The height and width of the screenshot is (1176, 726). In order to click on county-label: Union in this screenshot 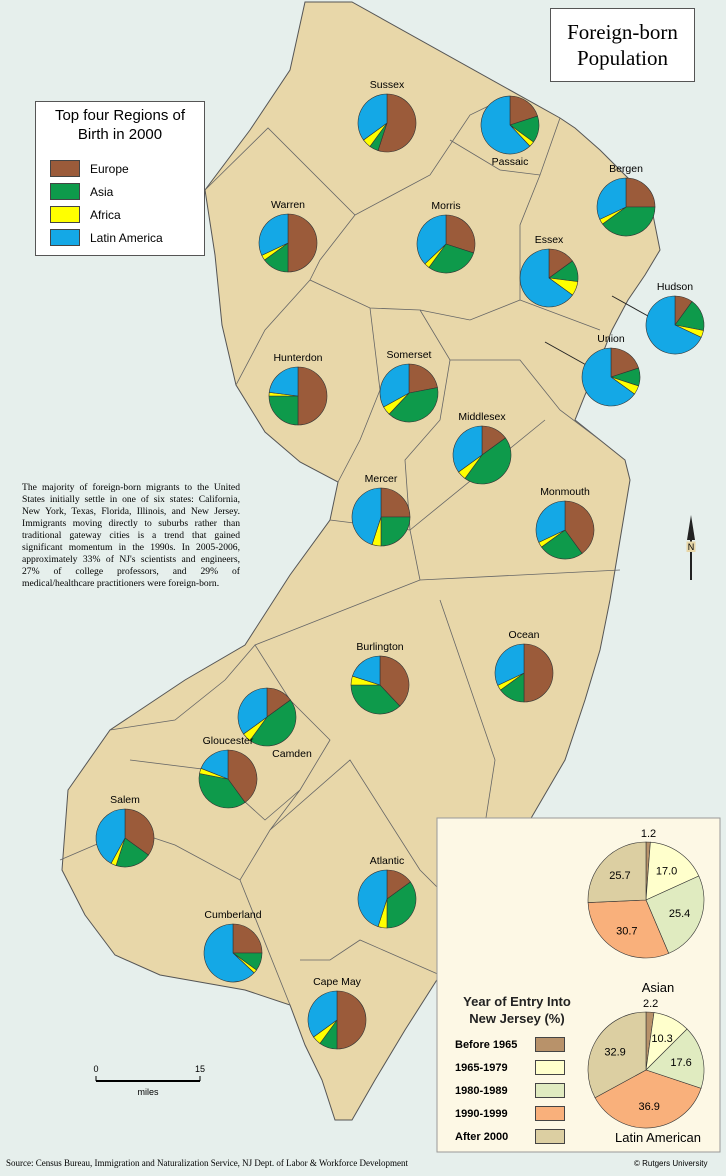, I will do `click(611, 339)`.